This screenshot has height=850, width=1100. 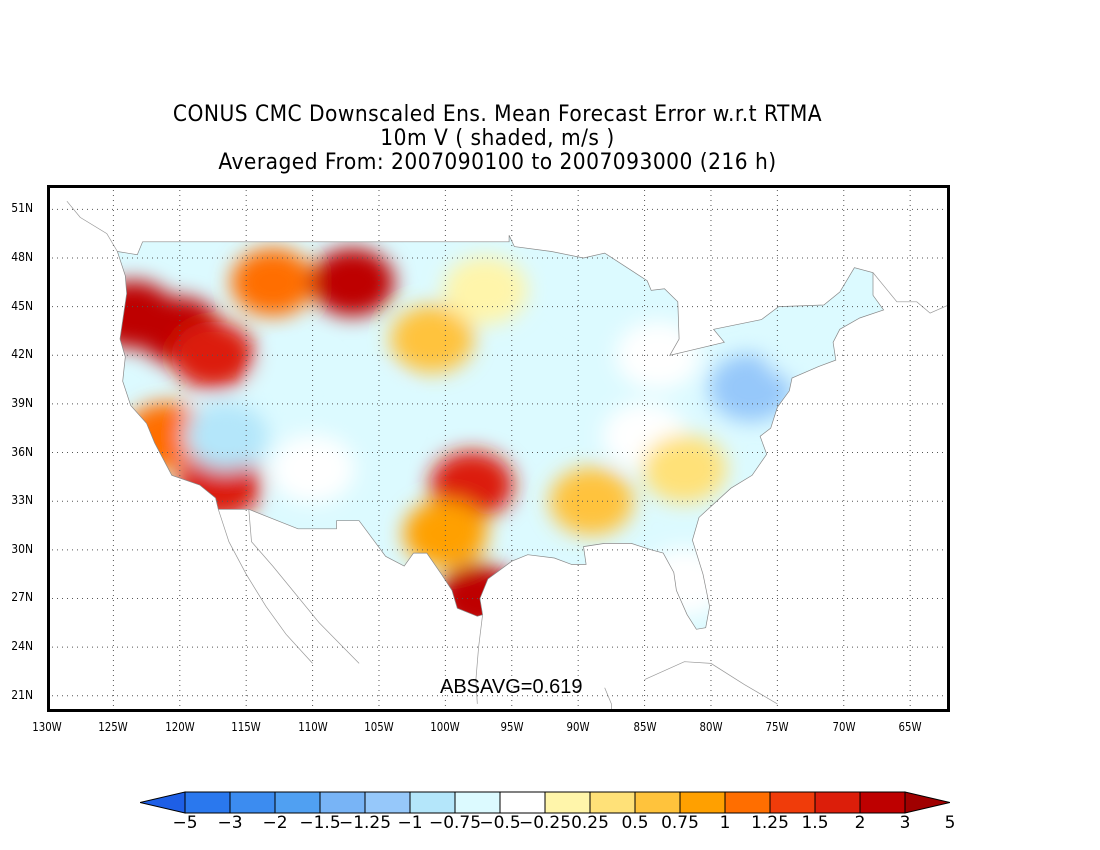 I want to click on longitude-label: 80W, so click(x=711, y=727).